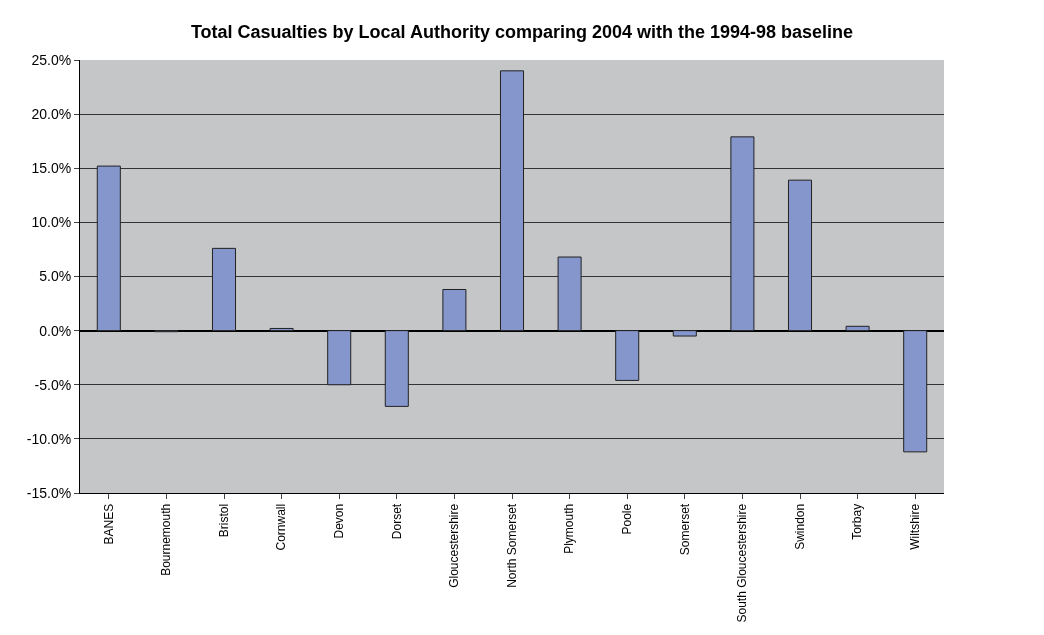 This screenshot has height=635, width=1044. I want to click on y-tick-label: 10.0%, so click(51, 222).